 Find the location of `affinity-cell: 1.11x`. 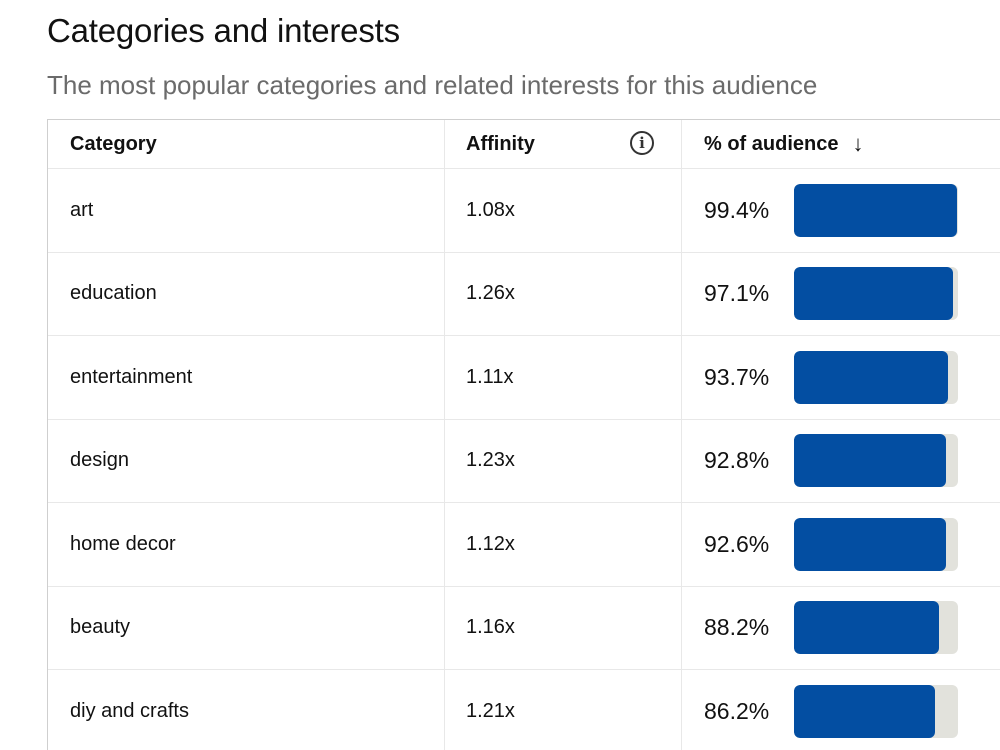

affinity-cell: 1.11x is located at coordinates (563, 377).